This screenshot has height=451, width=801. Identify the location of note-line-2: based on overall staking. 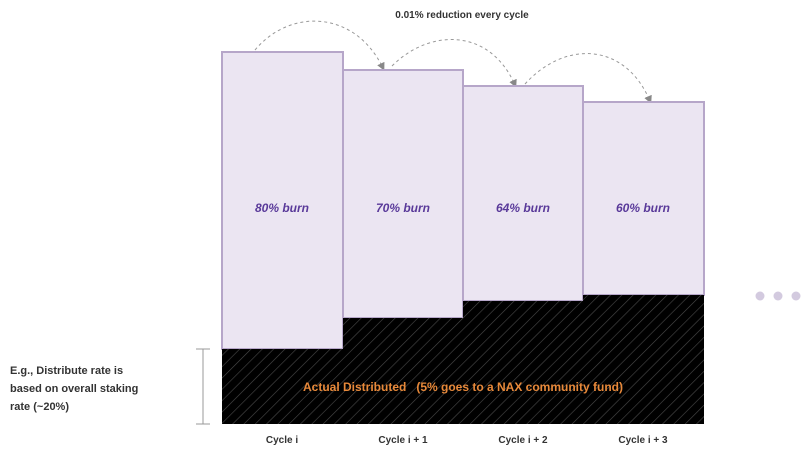
(74, 389).